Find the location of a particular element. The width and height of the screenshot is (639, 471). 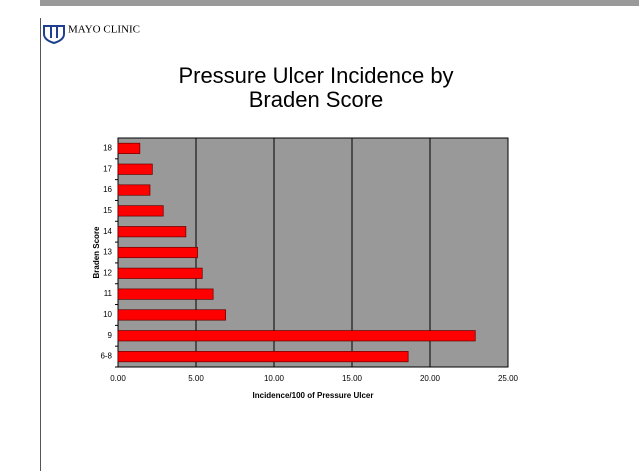

x-tick-label: 25.00 is located at coordinates (508, 378).